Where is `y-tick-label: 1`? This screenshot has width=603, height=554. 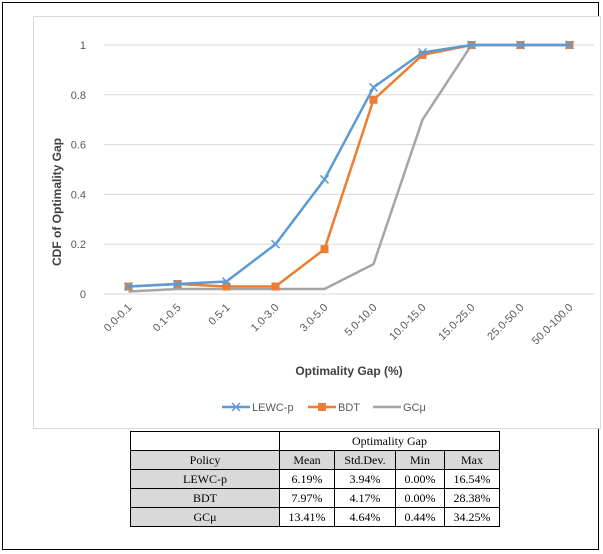 y-tick-label: 1 is located at coordinates (83, 46).